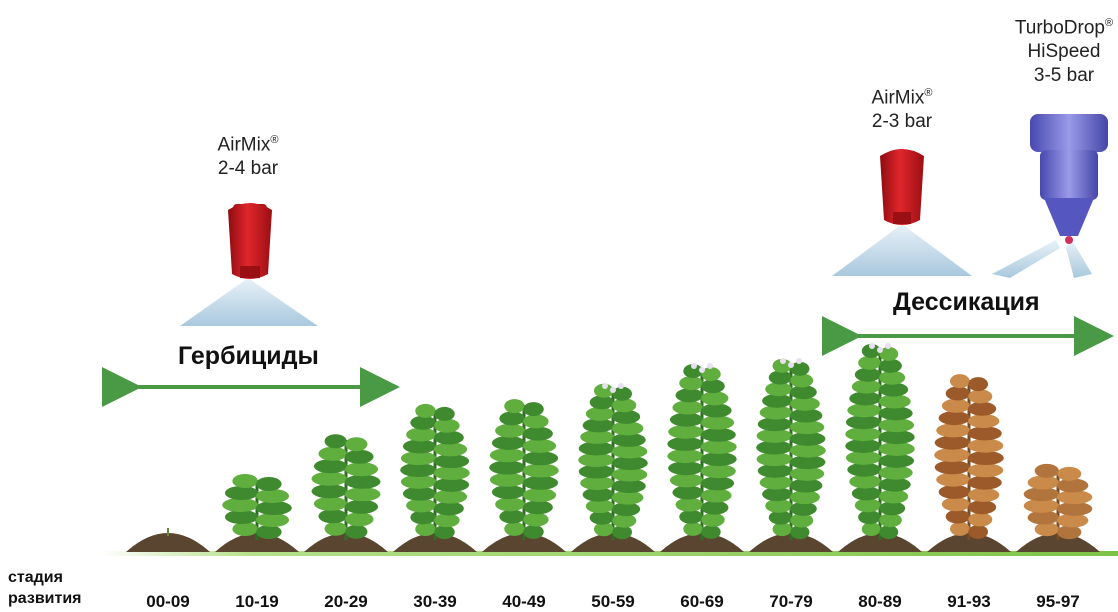 The image size is (1118, 612). Describe the element at coordinates (1059, 28) in the screenshot. I see `nozzle-name: TurboDrop` at that location.